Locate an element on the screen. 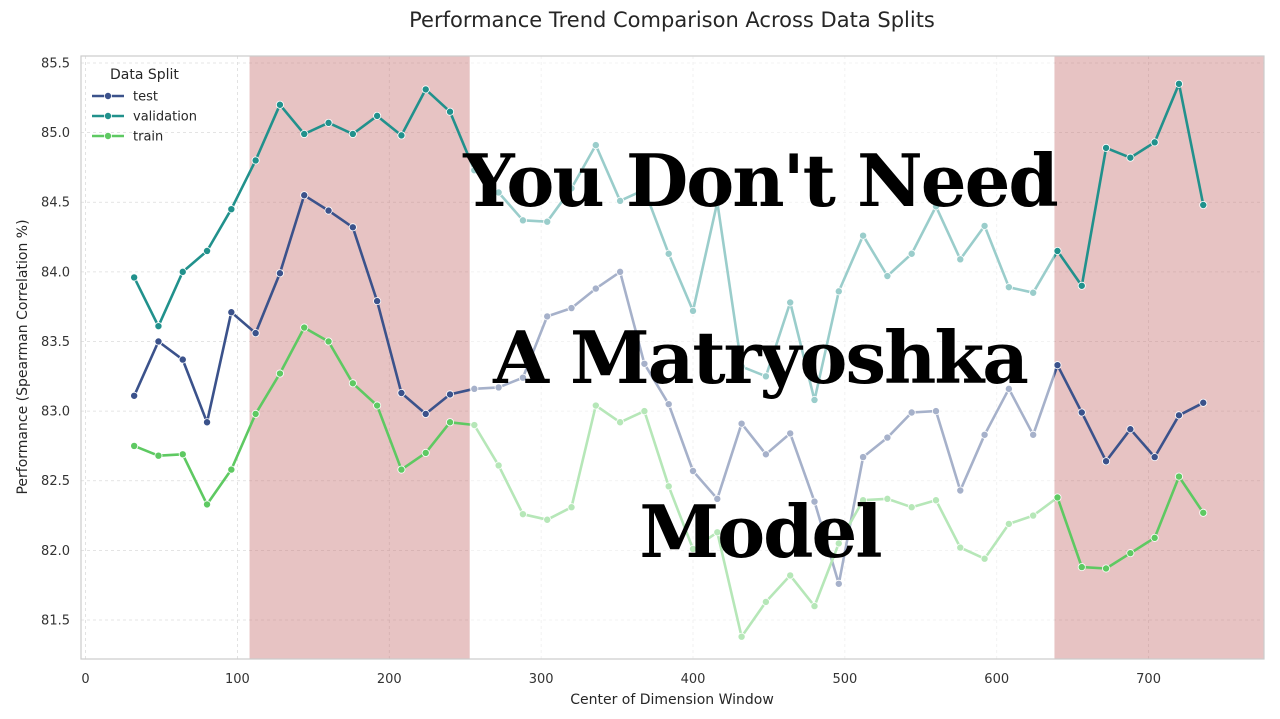  x-tick-label: 0 is located at coordinates (85, 679).